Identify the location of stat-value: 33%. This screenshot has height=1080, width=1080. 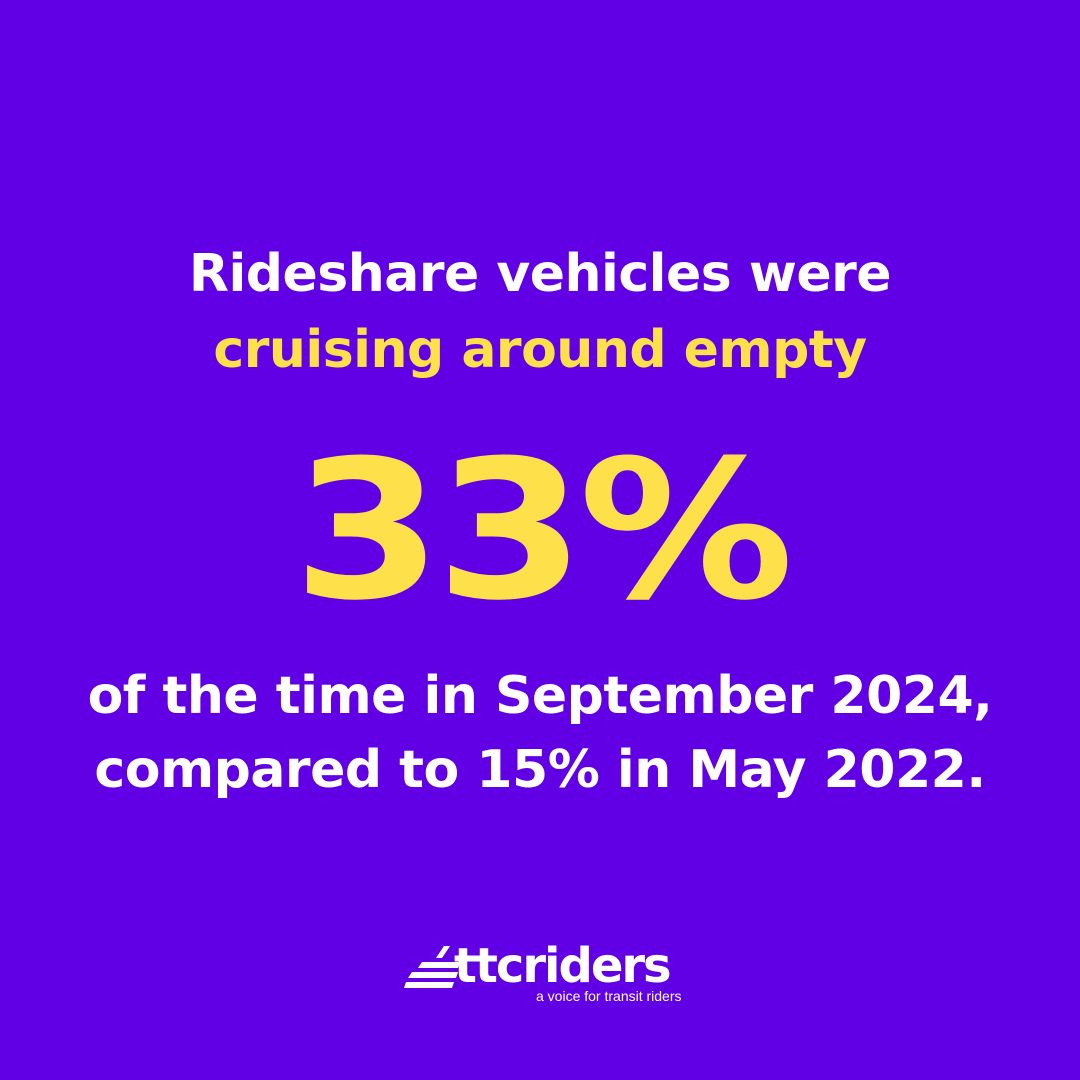
(543, 531).